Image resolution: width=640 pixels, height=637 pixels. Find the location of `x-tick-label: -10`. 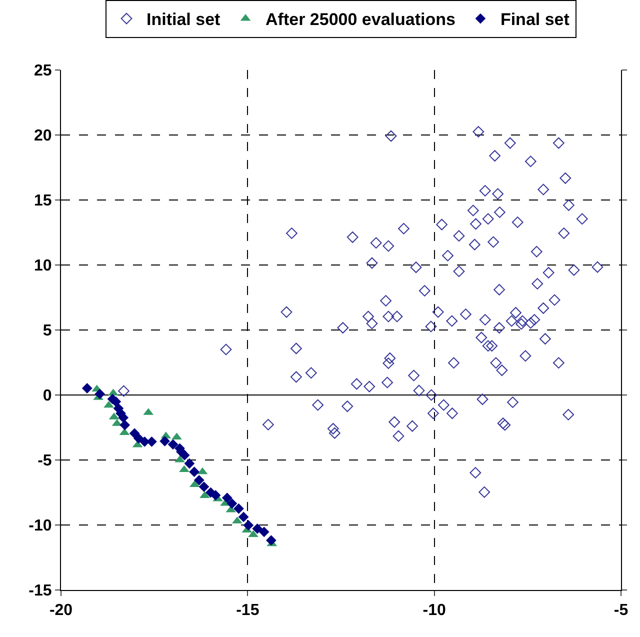

x-tick-label: -10 is located at coordinates (434, 611).